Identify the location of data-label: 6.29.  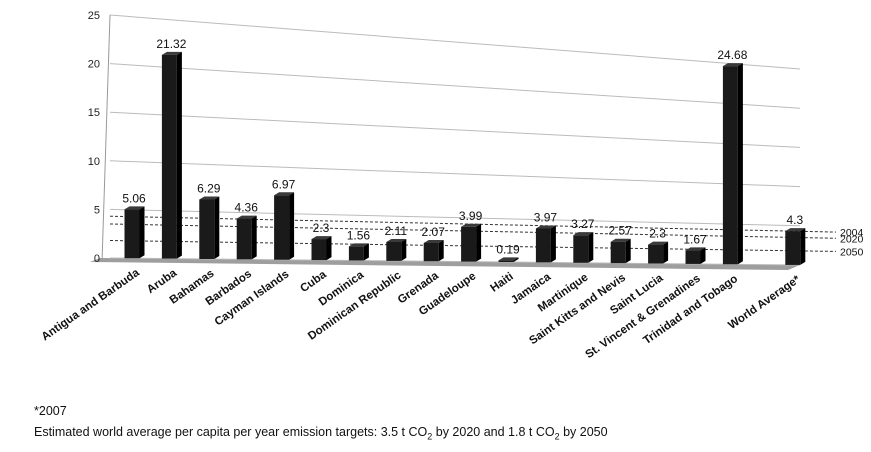
(209, 189).